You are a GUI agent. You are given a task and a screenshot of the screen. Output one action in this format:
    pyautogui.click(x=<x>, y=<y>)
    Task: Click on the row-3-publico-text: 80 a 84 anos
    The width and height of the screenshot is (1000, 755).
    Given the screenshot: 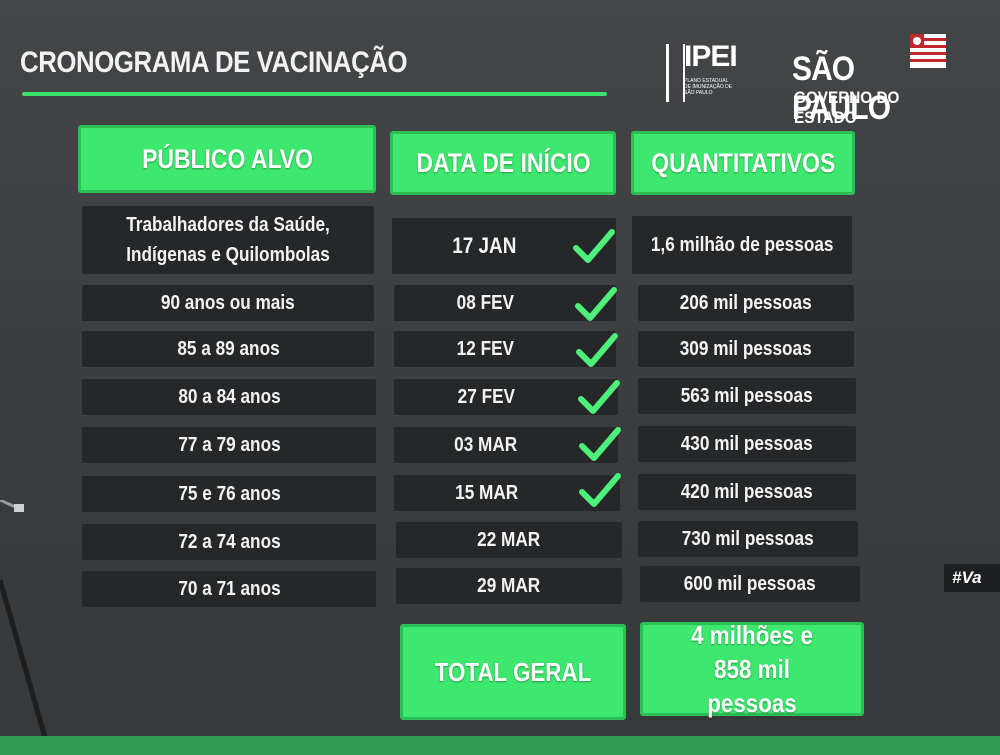 What is the action you would take?
    pyautogui.click(x=229, y=397)
    